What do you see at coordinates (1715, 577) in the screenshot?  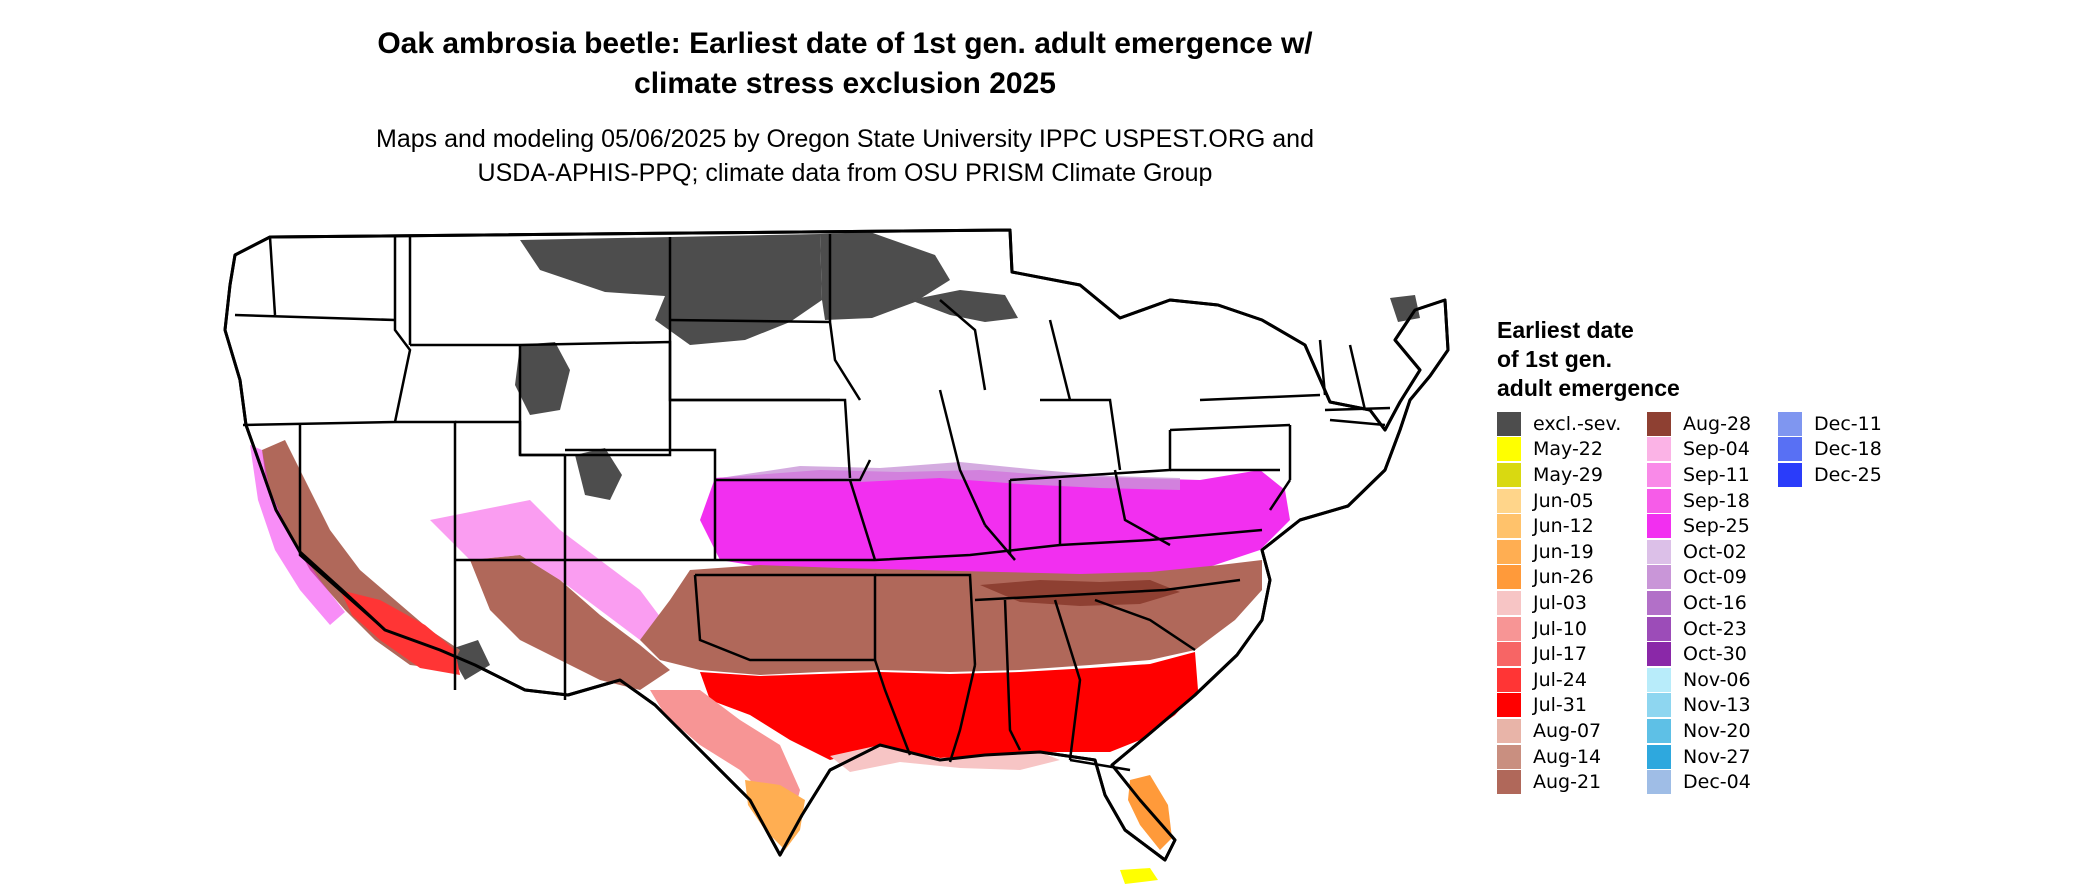 I see `legend-label: Oct-09` at bounding box center [1715, 577].